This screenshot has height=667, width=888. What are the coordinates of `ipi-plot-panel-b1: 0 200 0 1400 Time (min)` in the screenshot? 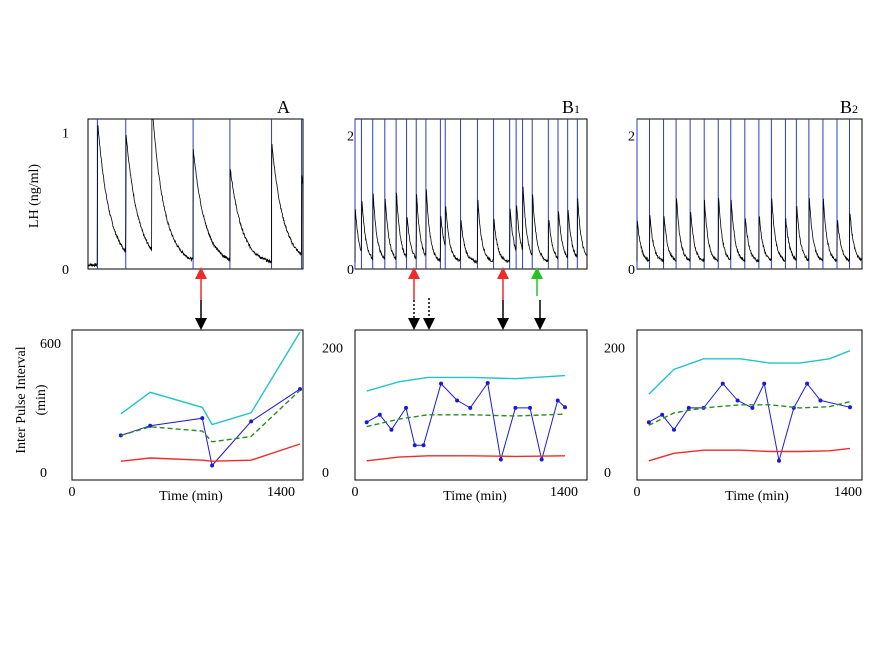 It's located at (455, 416).